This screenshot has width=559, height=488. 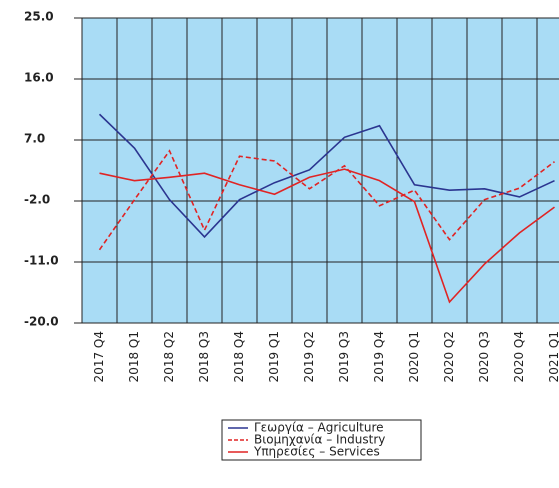 What do you see at coordinates (553, 356) in the screenshot?
I see `x-tick-label: 2021 Q1` at bounding box center [553, 356].